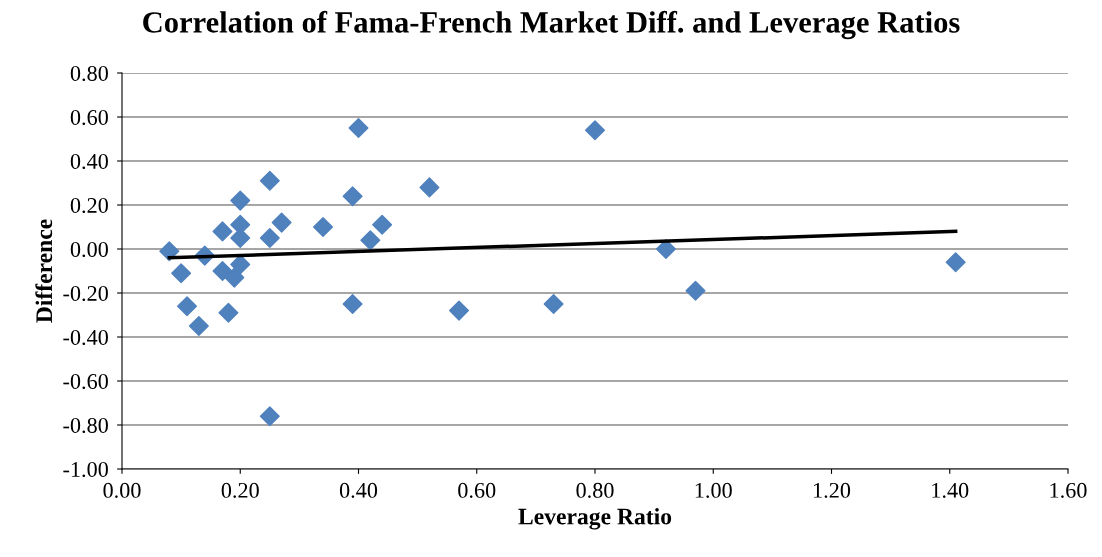  What do you see at coordinates (595, 490) in the screenshot?
I see `x-tick-label: 0.80` at bounding box center [595, 490].